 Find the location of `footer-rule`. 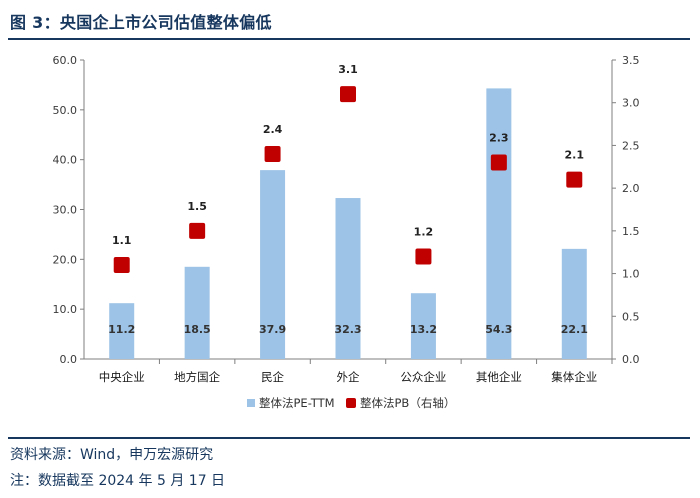

footer-rule is located at coordinates (349, 438).